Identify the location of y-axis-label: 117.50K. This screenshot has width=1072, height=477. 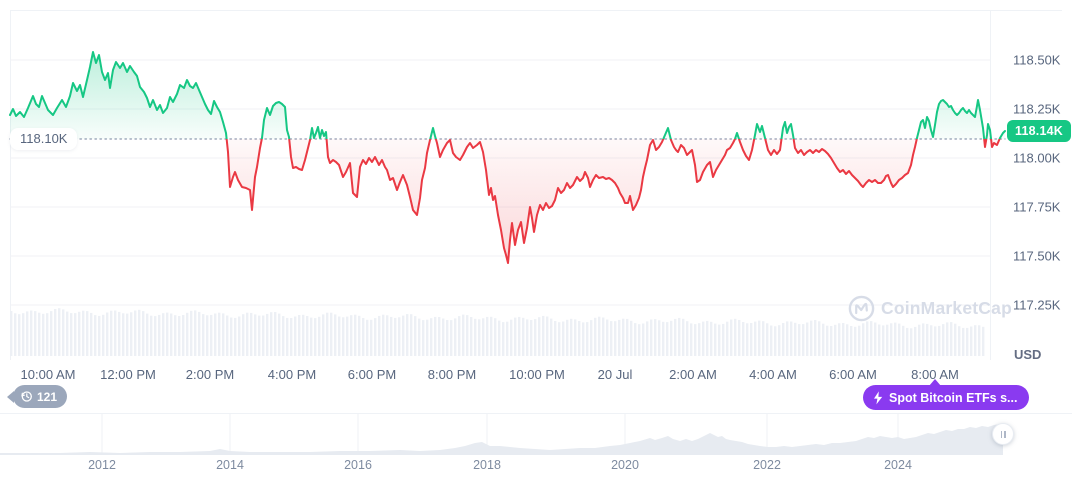
(1037, 256).